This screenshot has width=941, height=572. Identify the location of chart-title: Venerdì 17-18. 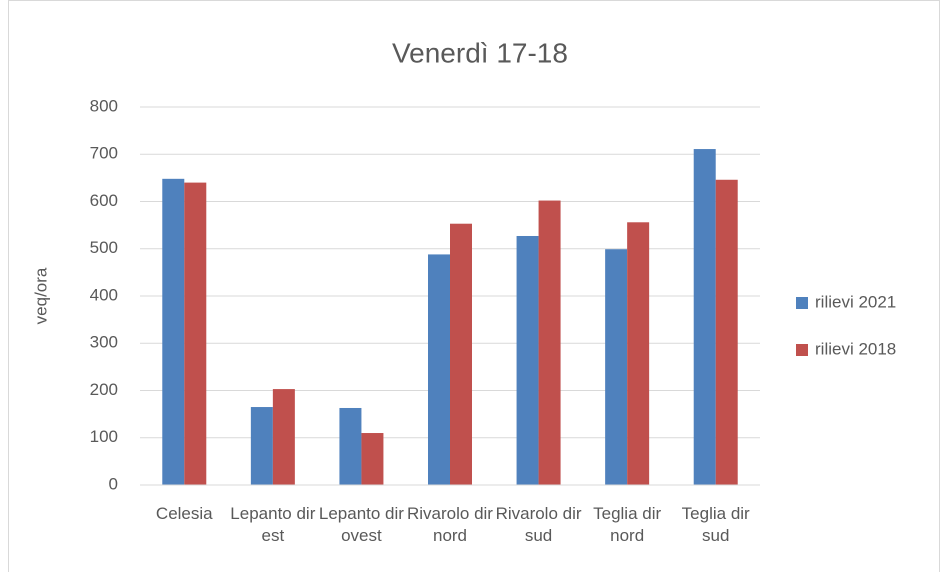
(480, 52).